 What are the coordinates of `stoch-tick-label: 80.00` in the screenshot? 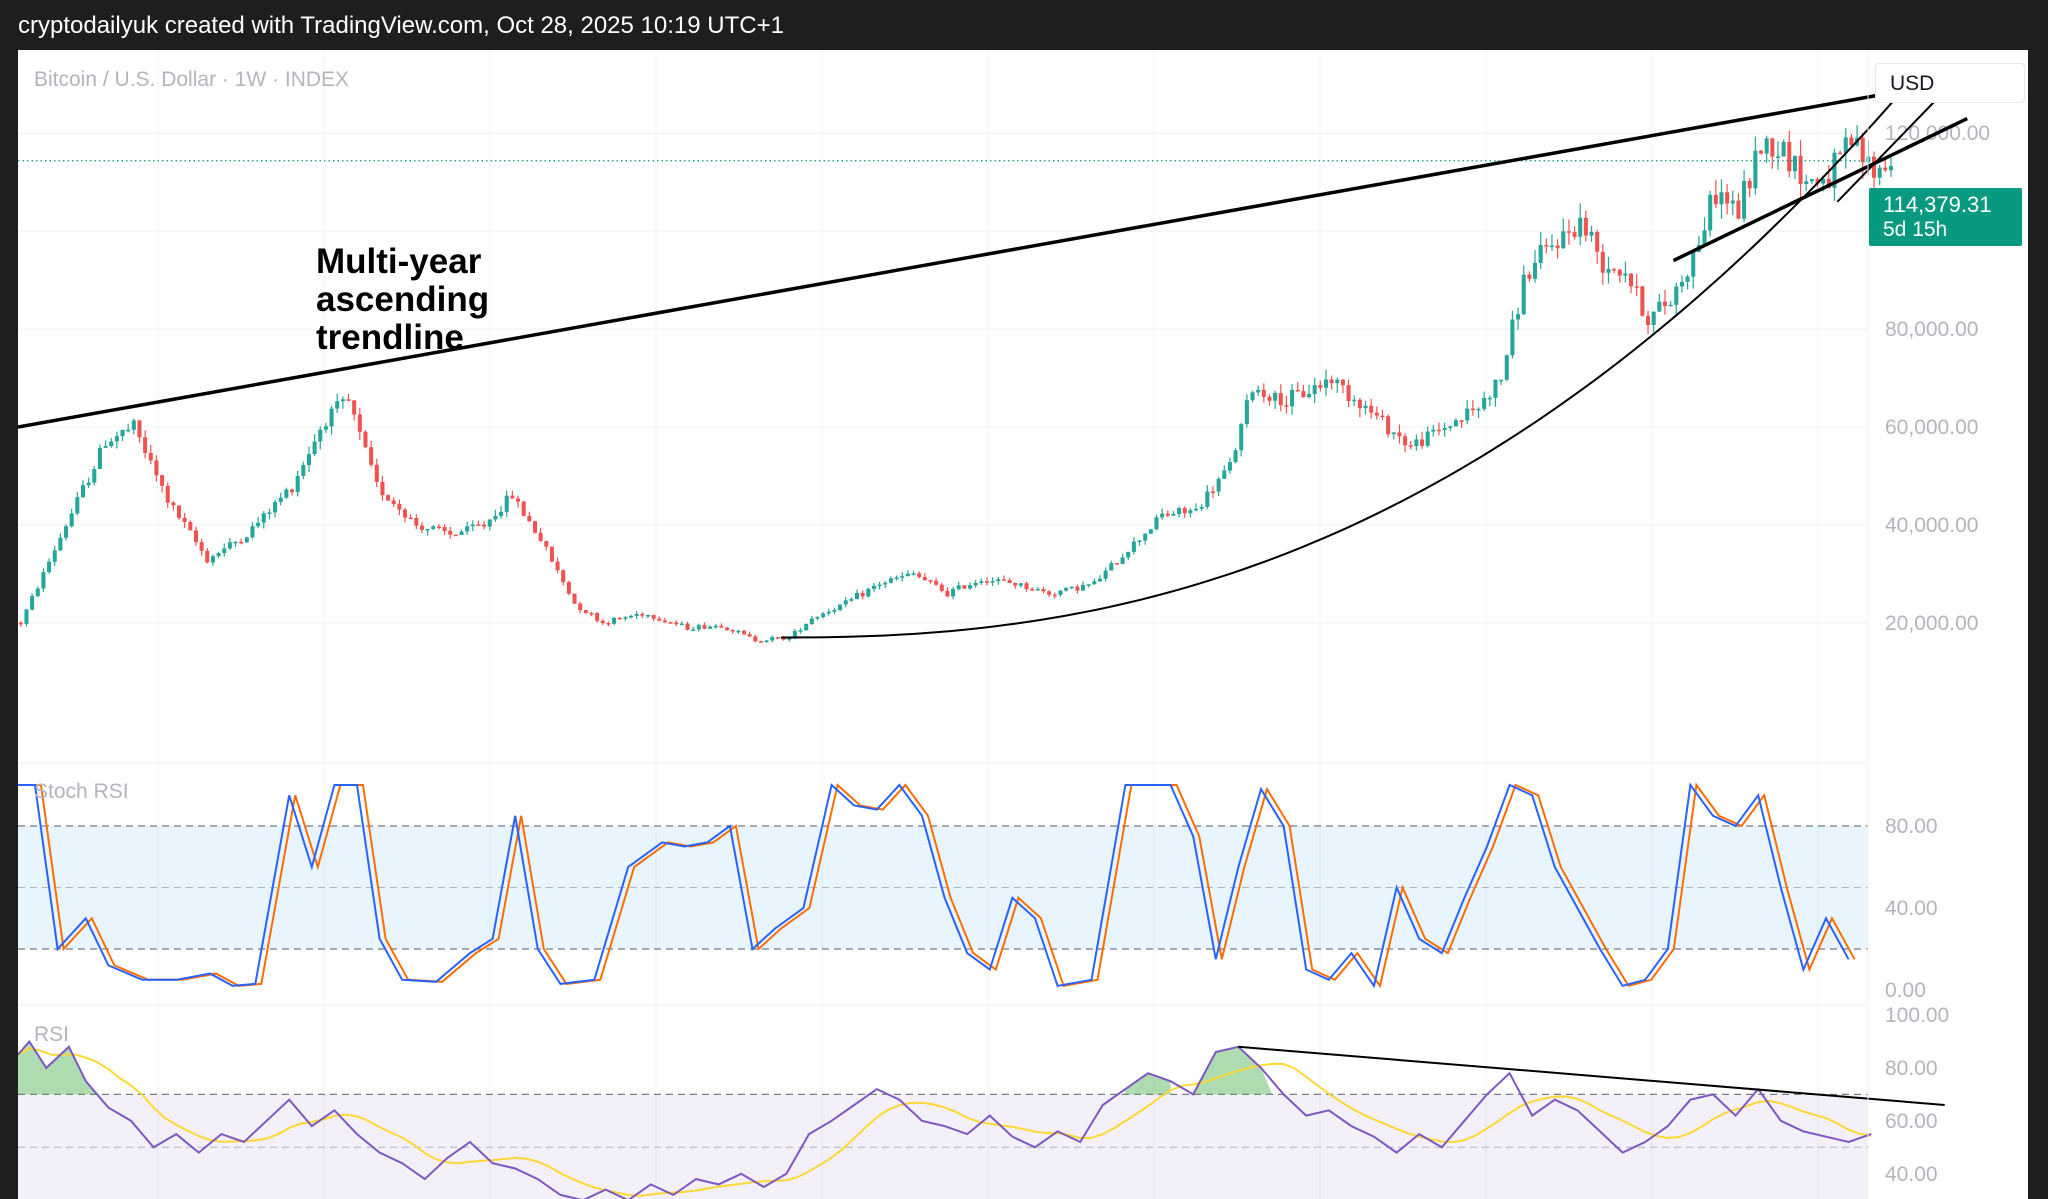 It's located at (1911, 826).